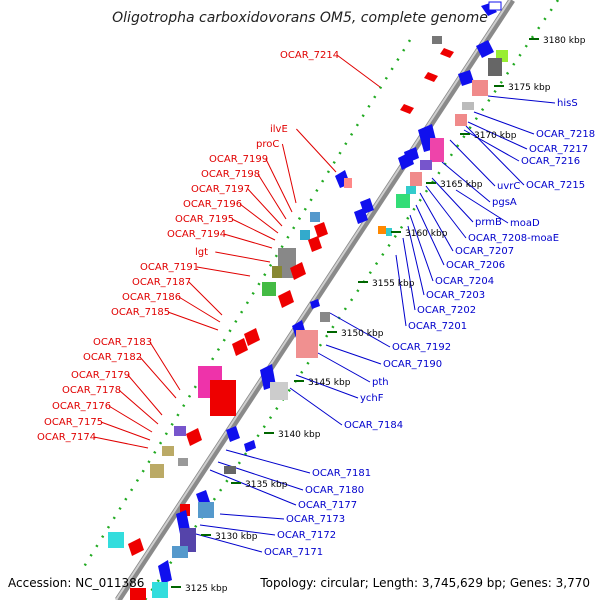  I want to click on gene-label-left: OCAR_7174, so click(66, 437).